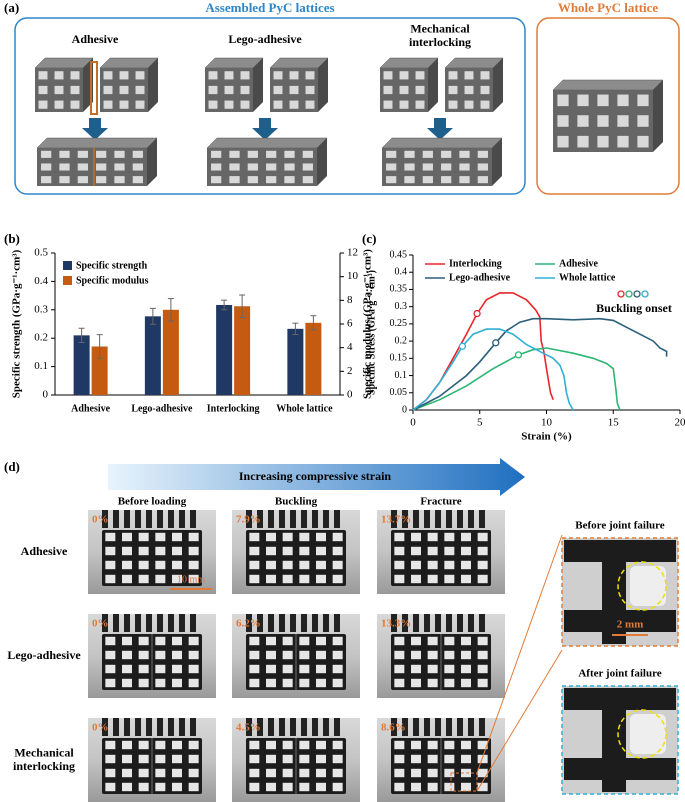  I want to click on arrow, so click(95, 129).